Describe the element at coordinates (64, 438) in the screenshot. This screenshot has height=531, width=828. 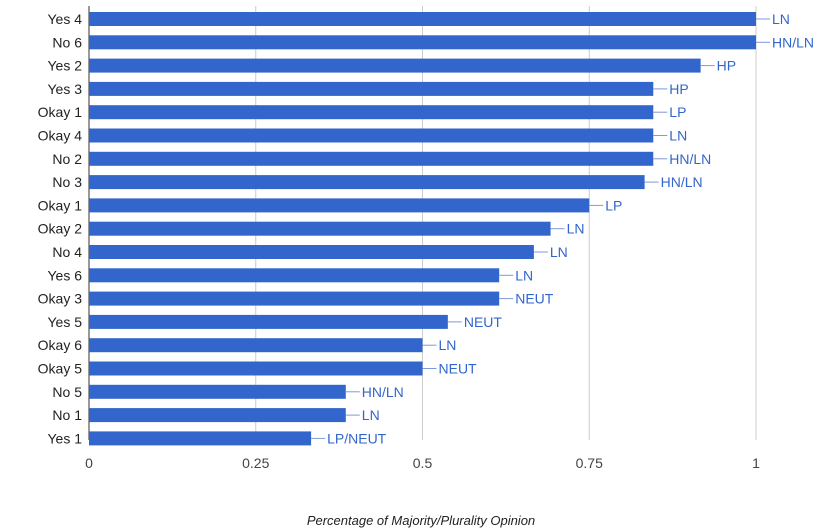
I see `category-label: Yes 1` at that location.